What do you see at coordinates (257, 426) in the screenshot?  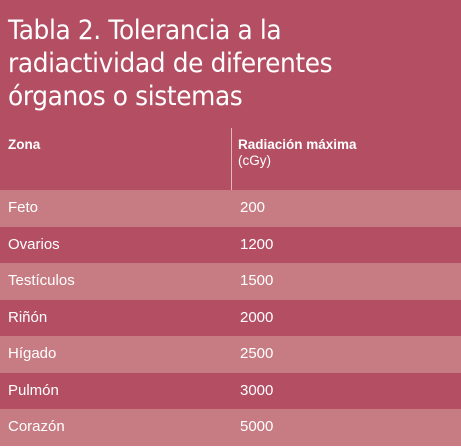 I see `cell-radiacion: 5000` at bounding box center [257, 426].